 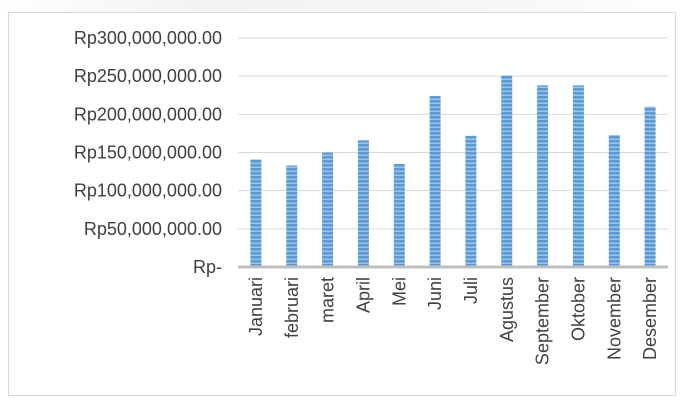 I want to click on bar-maret, so click(x=328, y=209).